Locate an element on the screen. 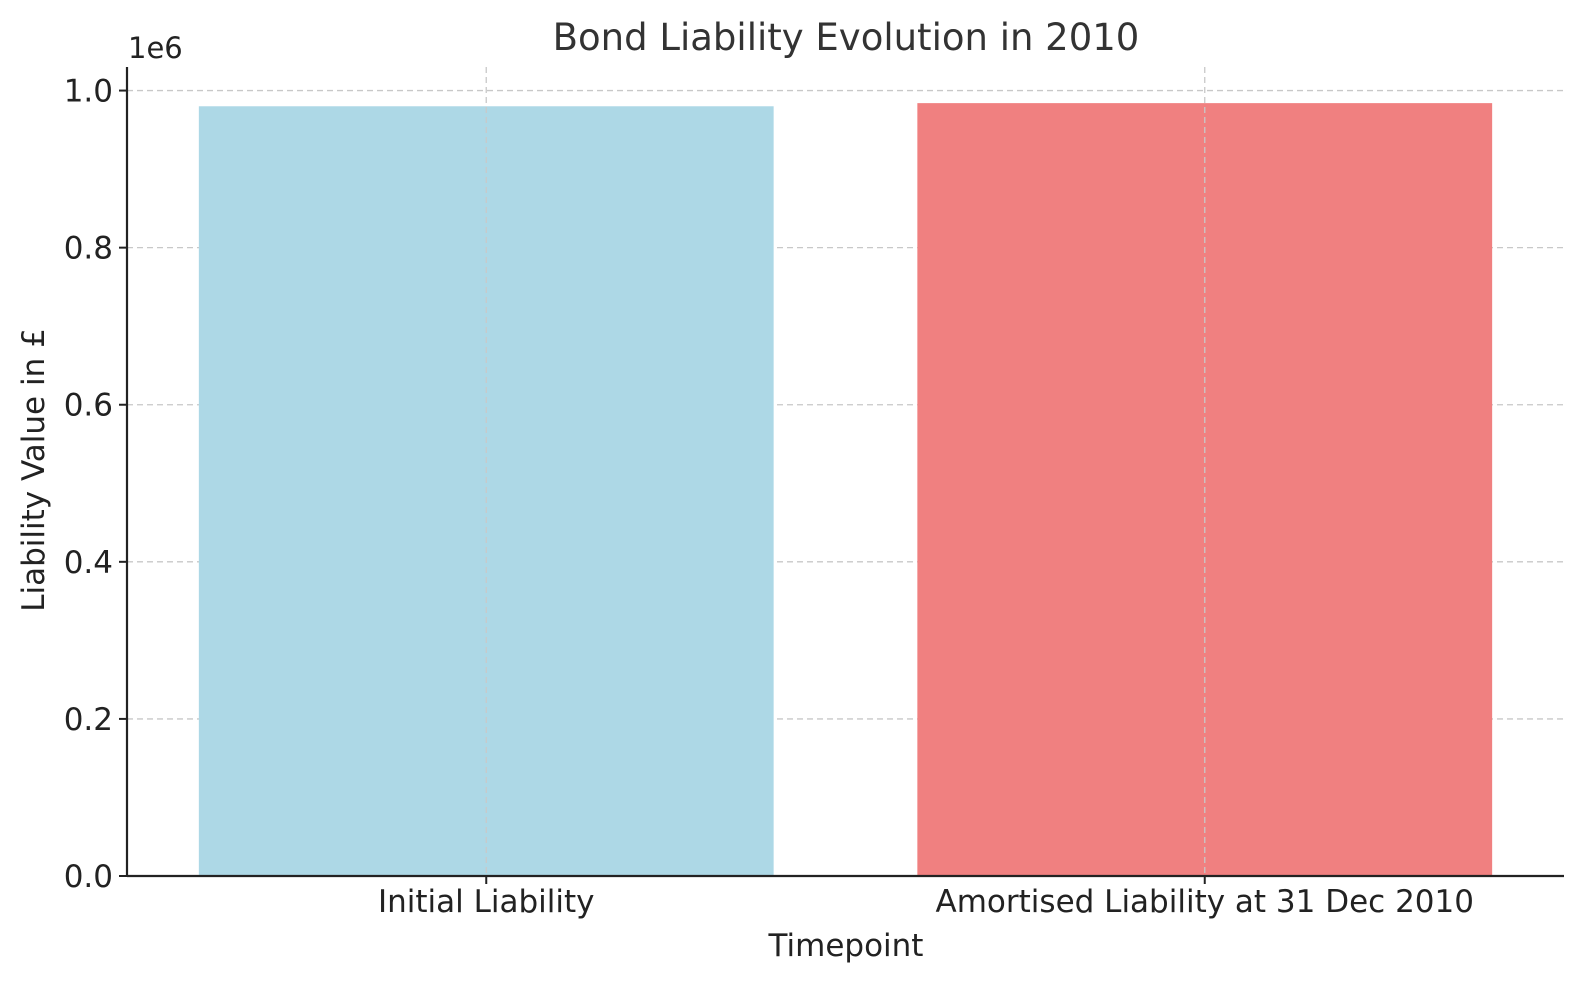 This screenshot has width=1580, height=984. y-tick-label: 0.4 is located at coordinates (88, 563).